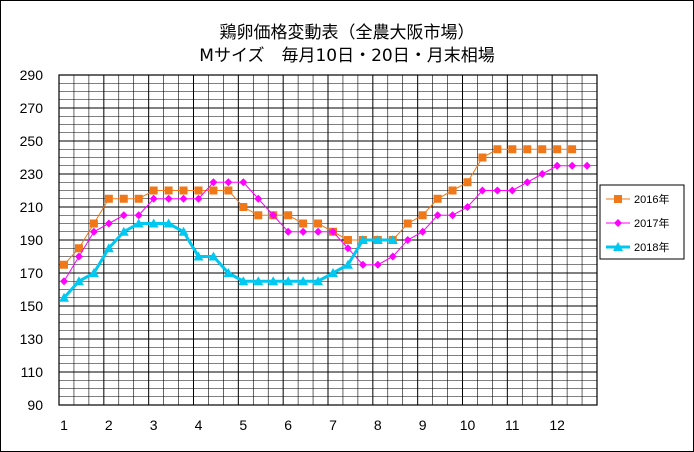 Image resolution: width=694 pixels, height=452 pixels. Describe the element at coordinates (32, 372) in the screenshot. I see `y-tick-label: 110` at that location.